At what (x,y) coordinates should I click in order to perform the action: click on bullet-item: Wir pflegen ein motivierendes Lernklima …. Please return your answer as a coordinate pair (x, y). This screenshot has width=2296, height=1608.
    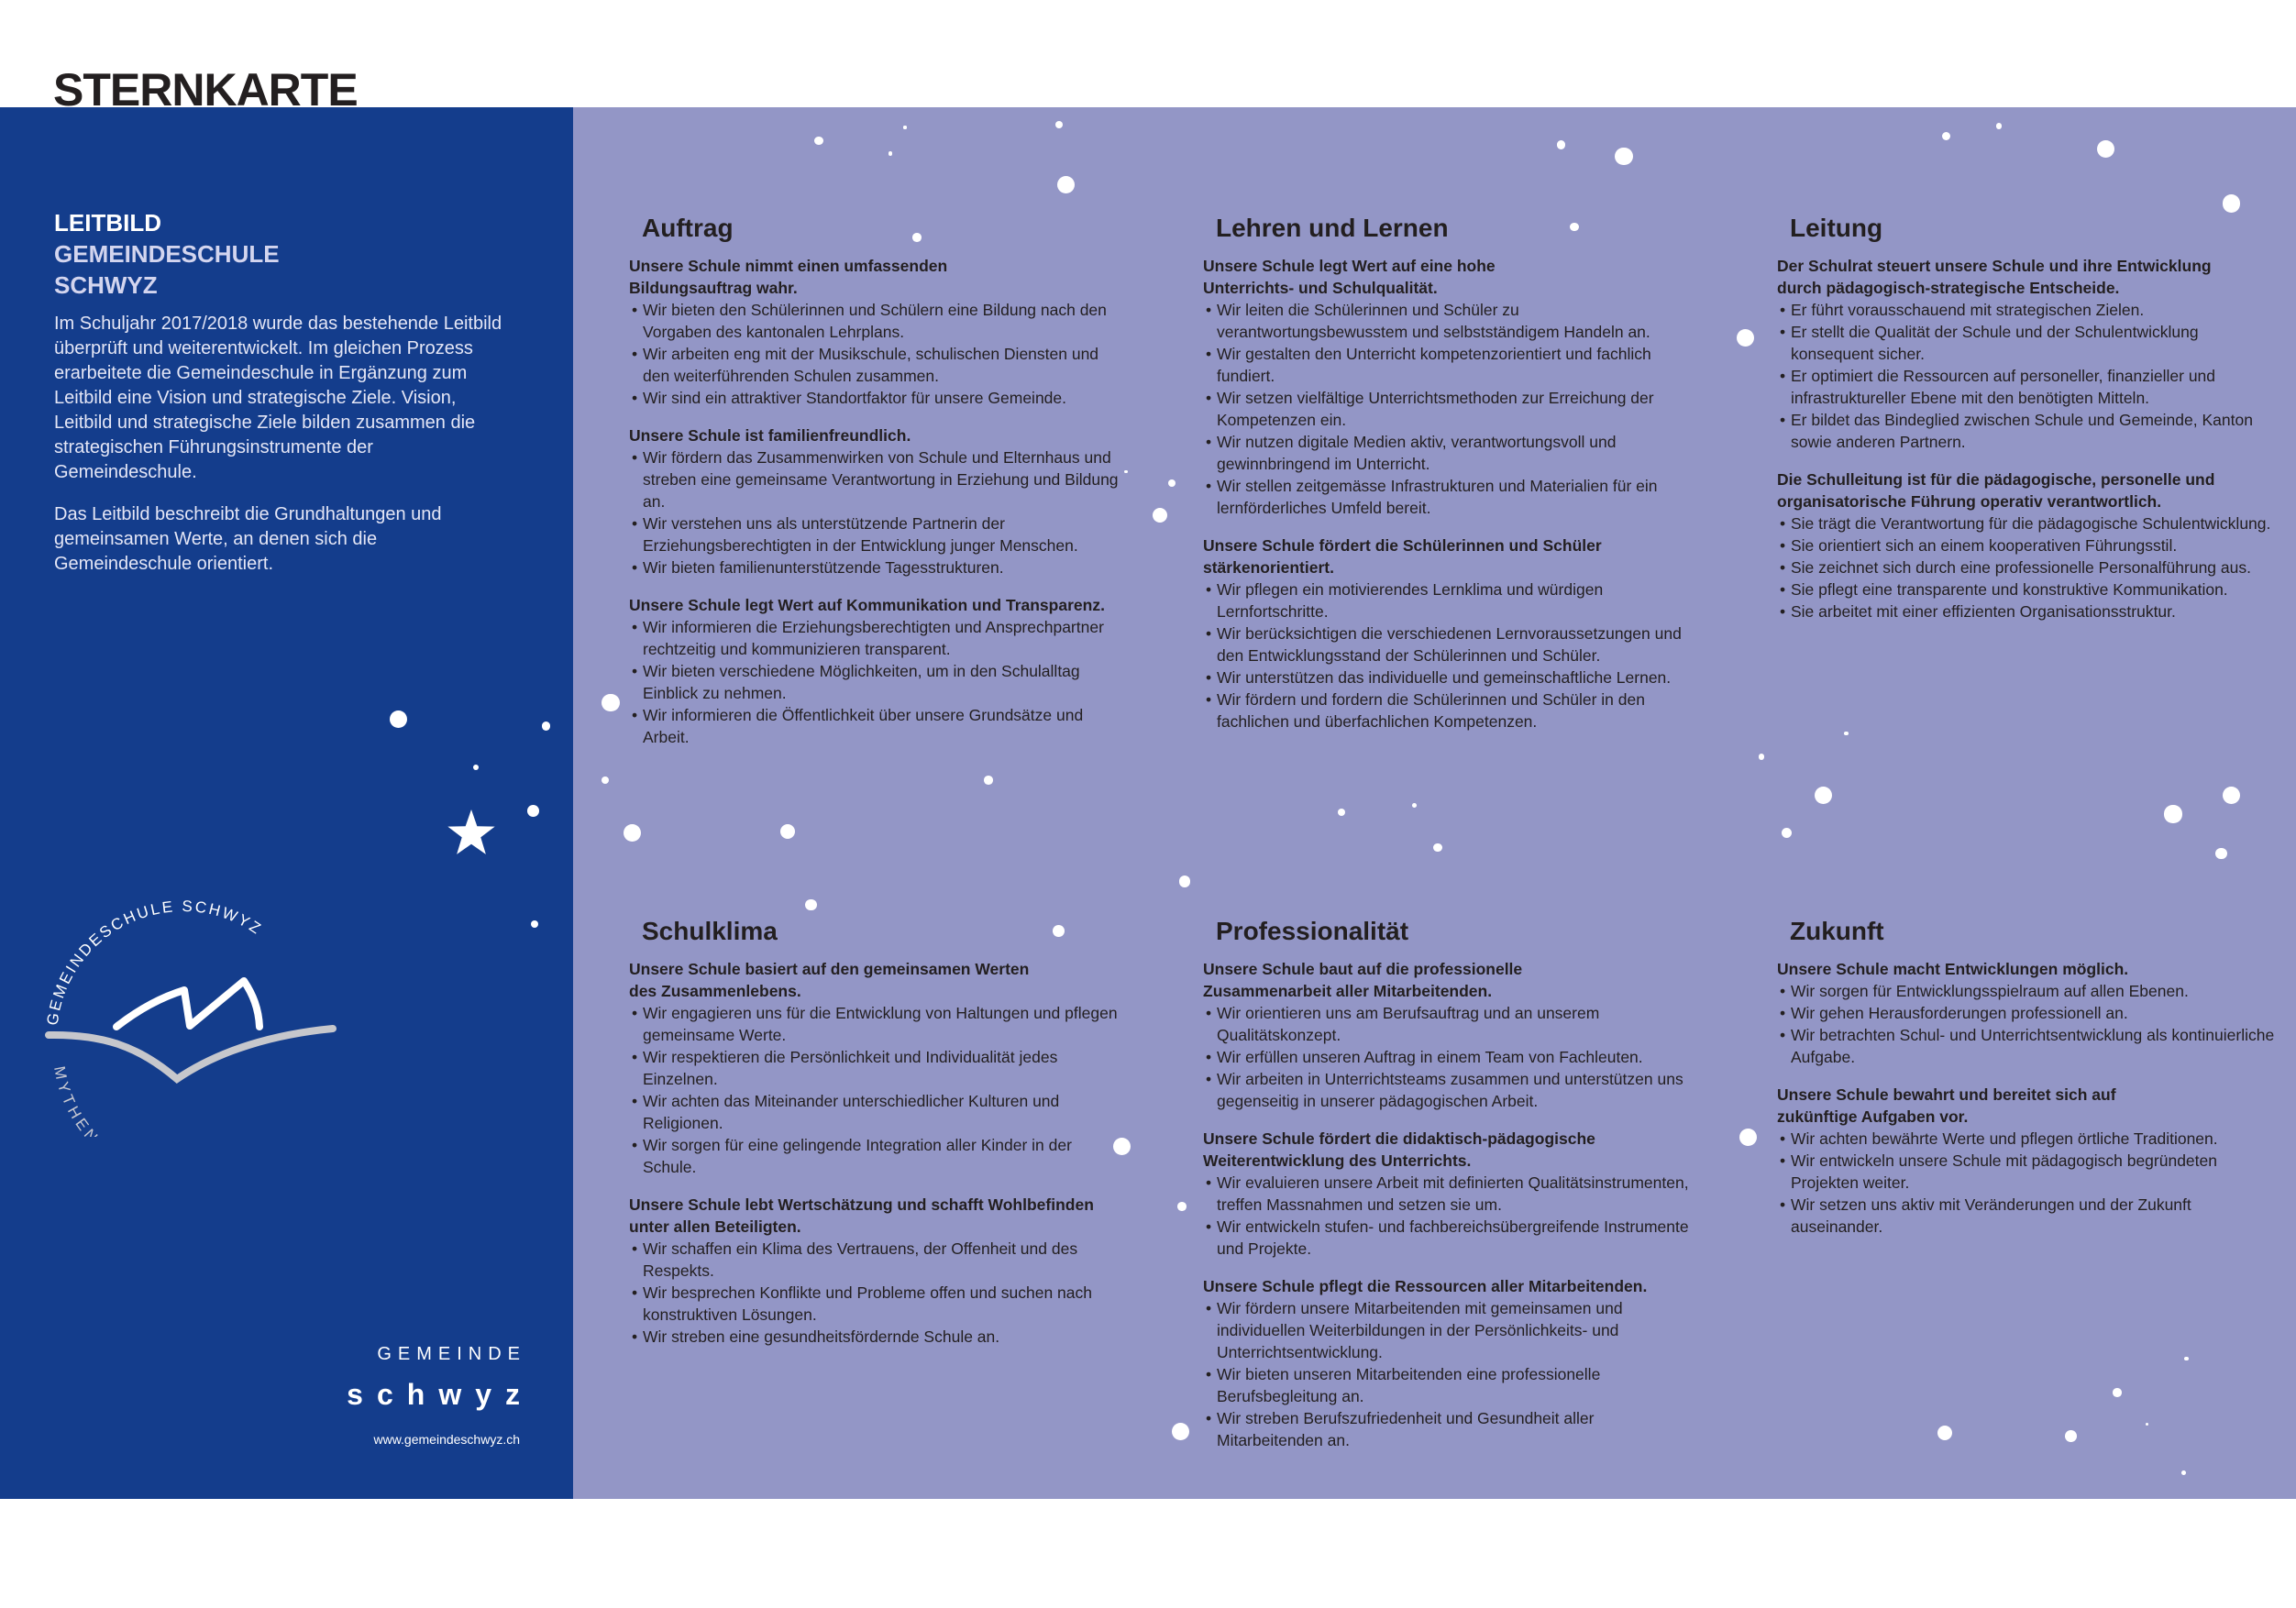
    Looking at the image, I should click on (1453, 600).